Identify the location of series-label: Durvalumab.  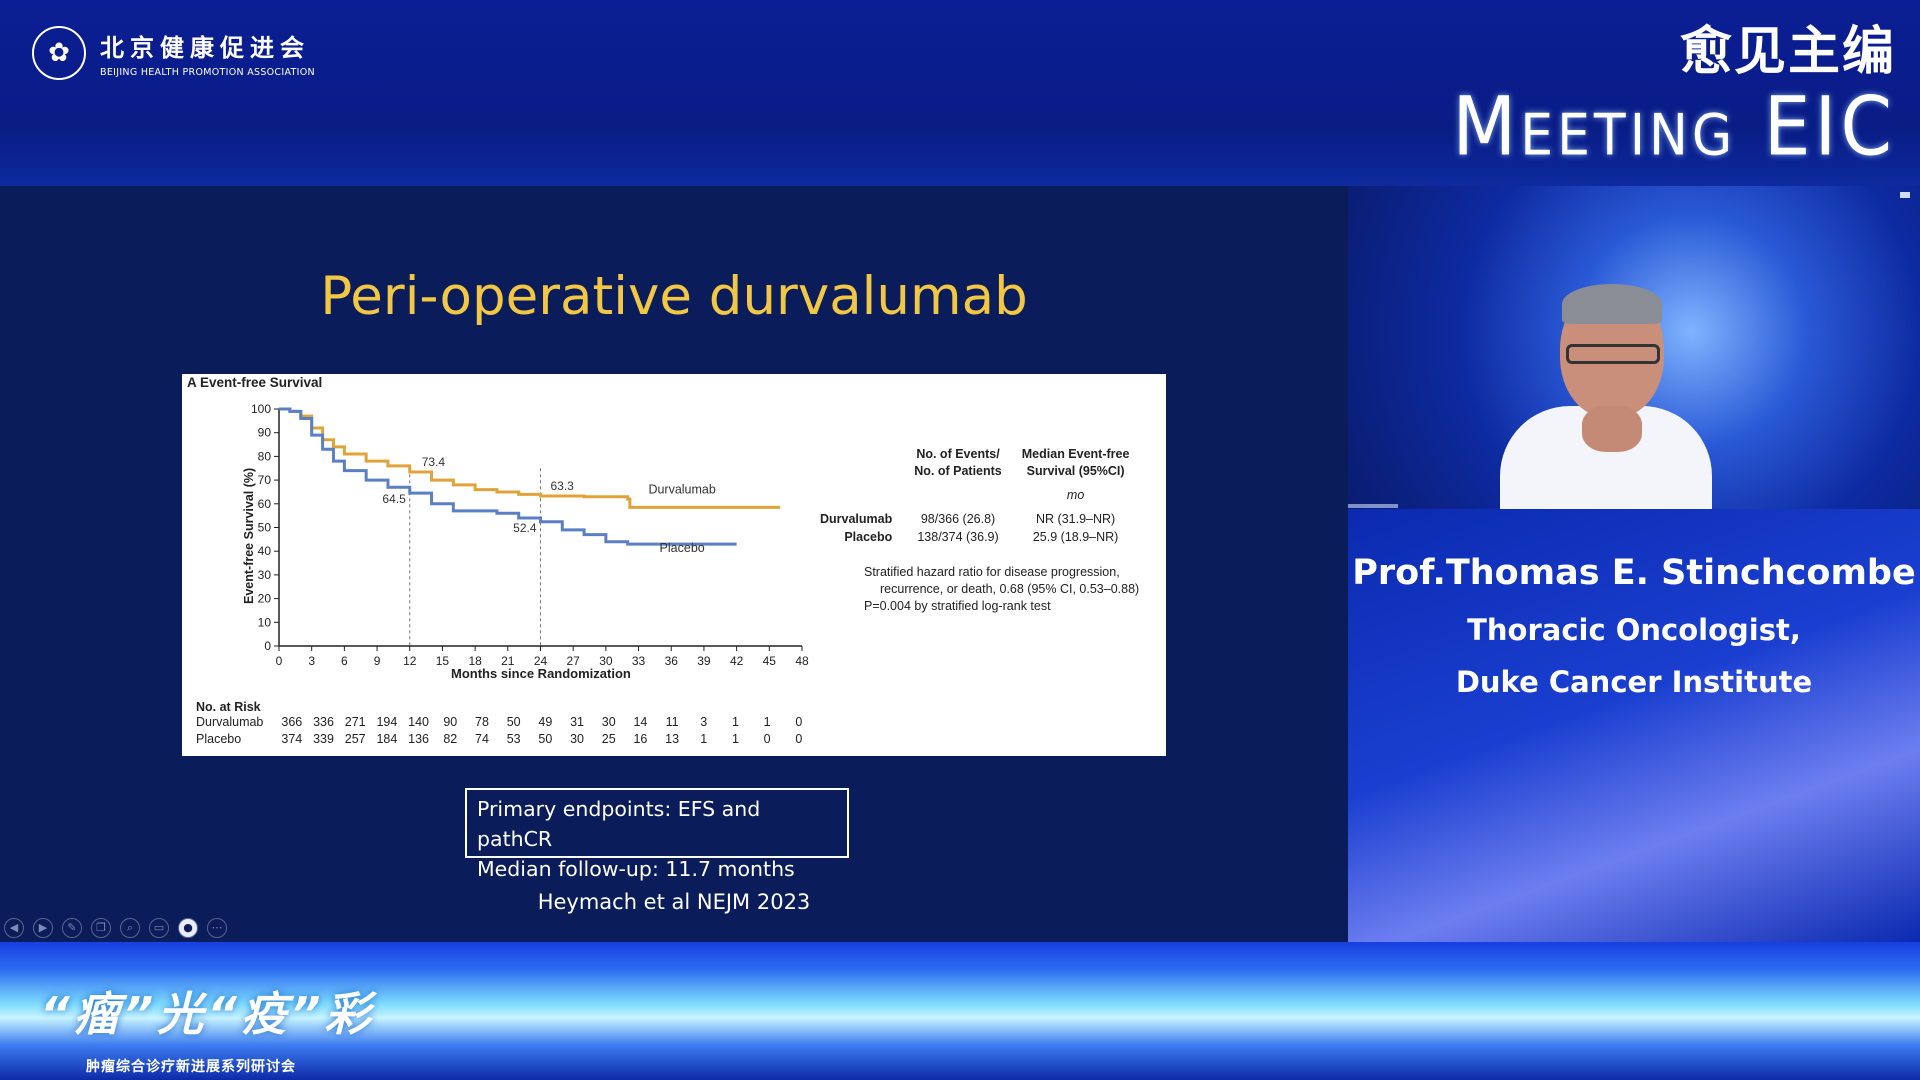
(681, 489).